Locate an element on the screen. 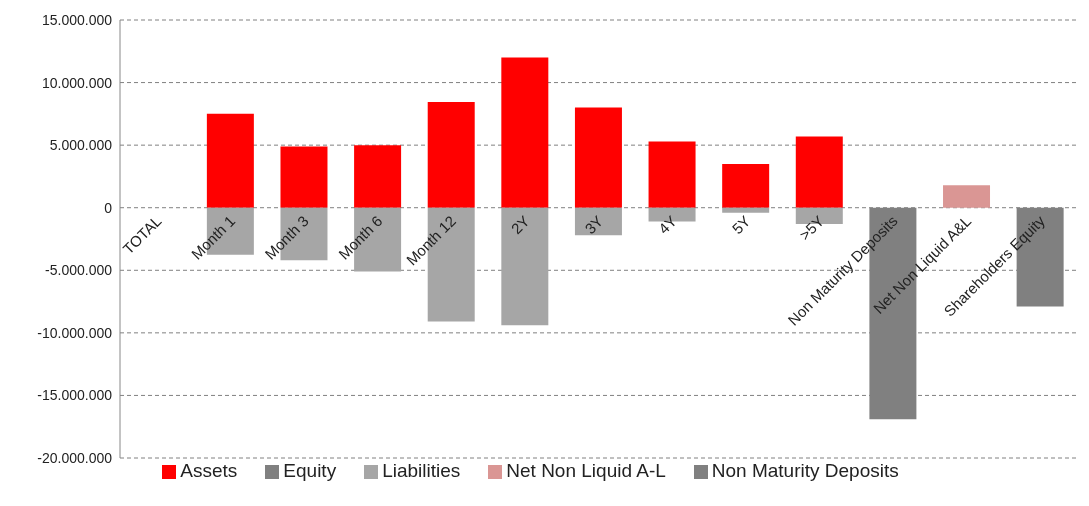 Image resolution: width=1089 pixels, height=506 pixels. legend-label: Liabilities is located at coordinates (421, 470).